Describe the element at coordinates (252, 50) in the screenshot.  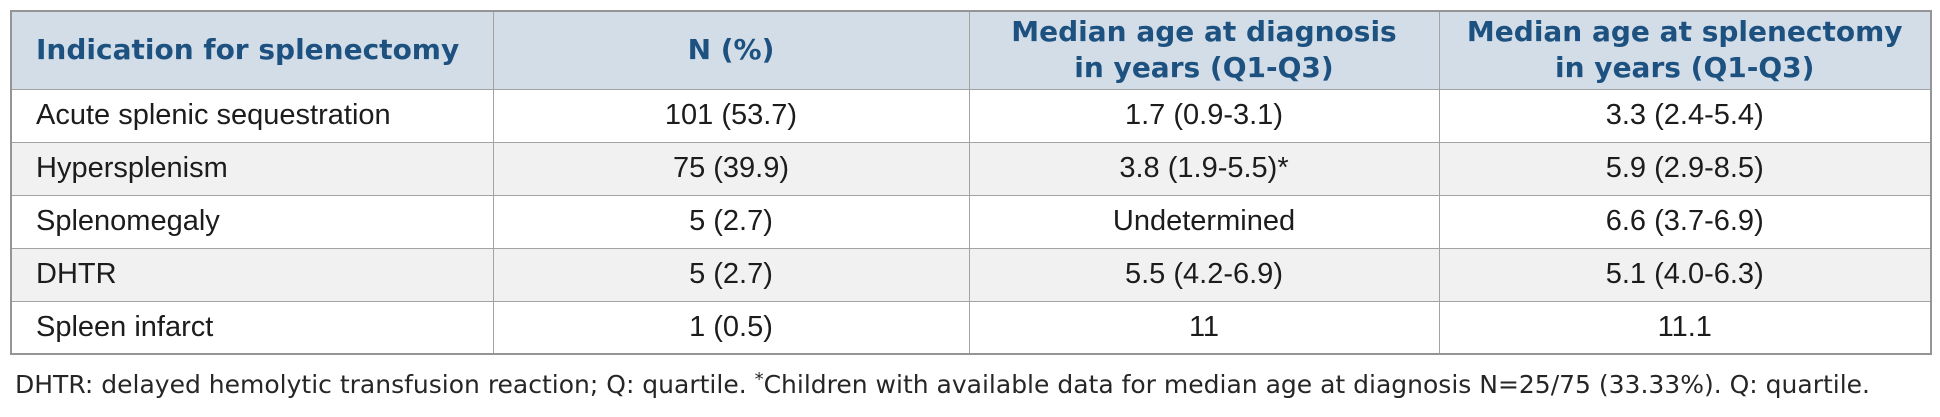
I see `column-header-indication: Indication for splenectomy` at that location.